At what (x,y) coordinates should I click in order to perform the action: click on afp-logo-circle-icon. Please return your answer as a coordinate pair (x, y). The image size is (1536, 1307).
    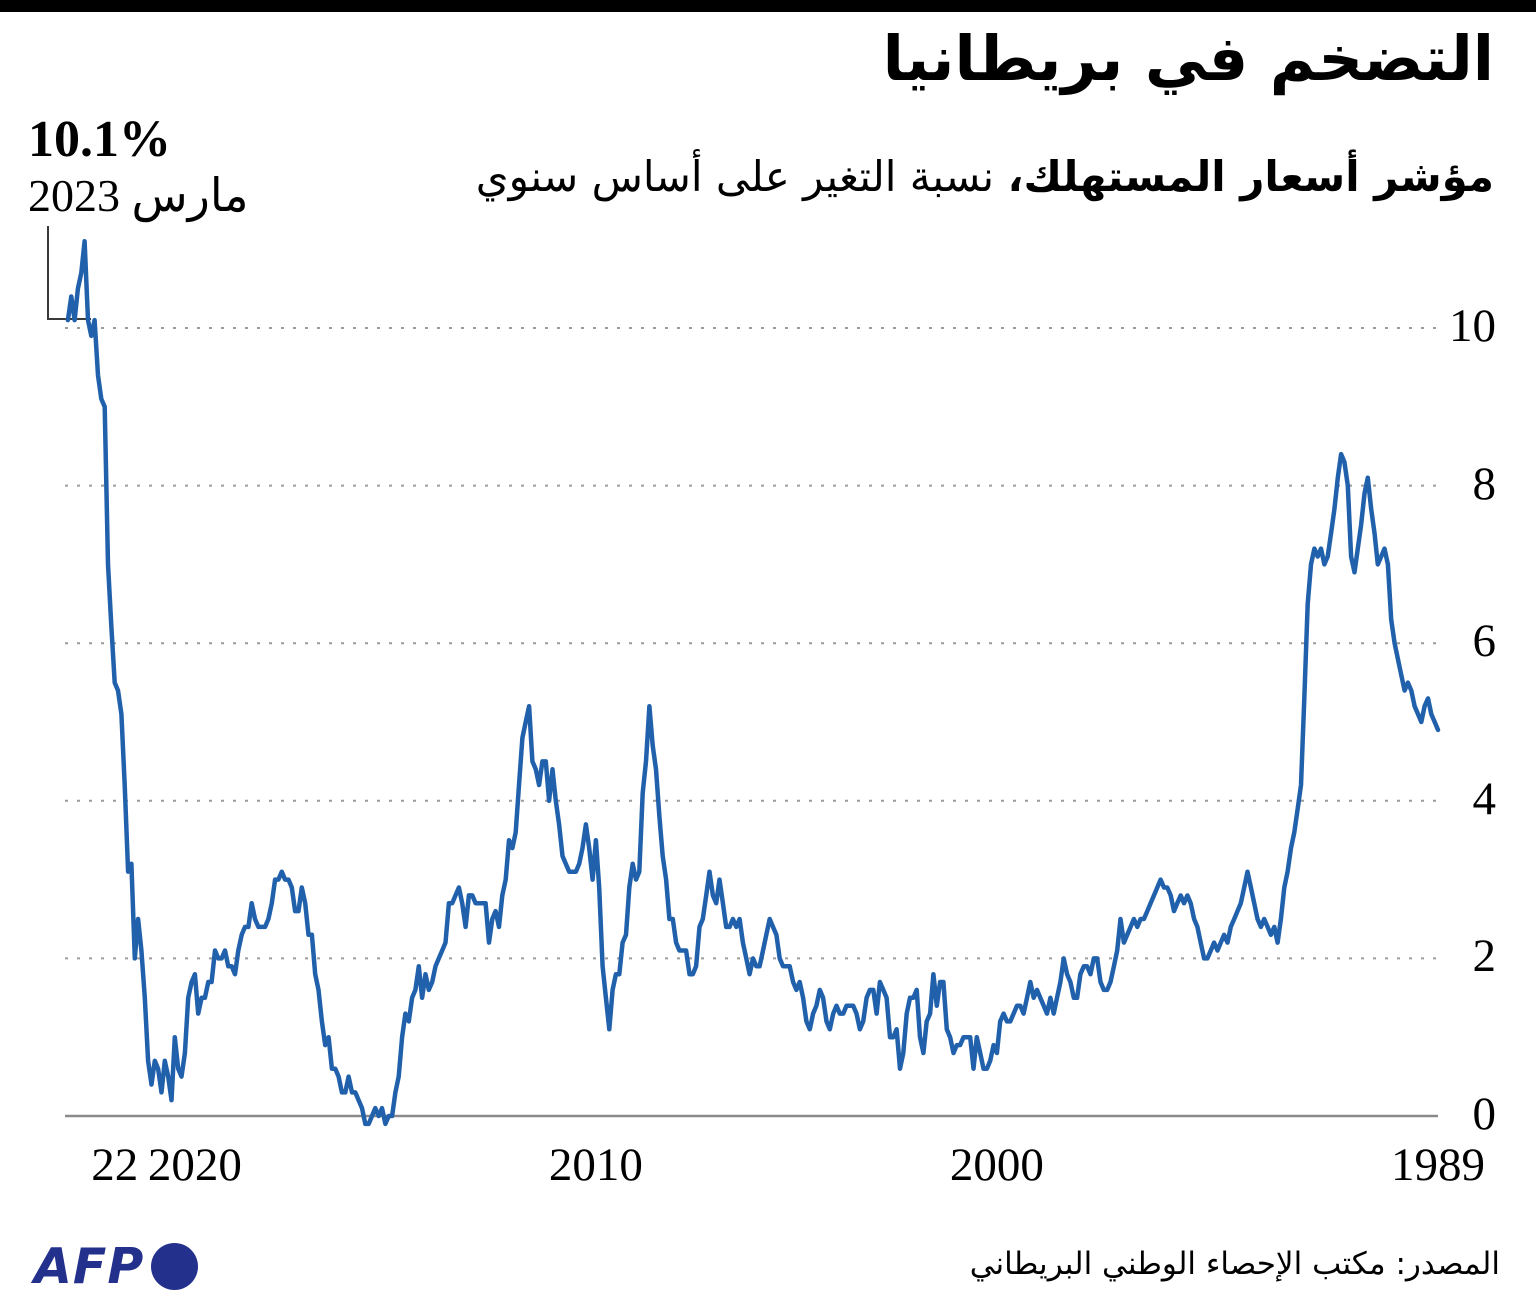
    Looking at the image, I should click on (175, 1266).